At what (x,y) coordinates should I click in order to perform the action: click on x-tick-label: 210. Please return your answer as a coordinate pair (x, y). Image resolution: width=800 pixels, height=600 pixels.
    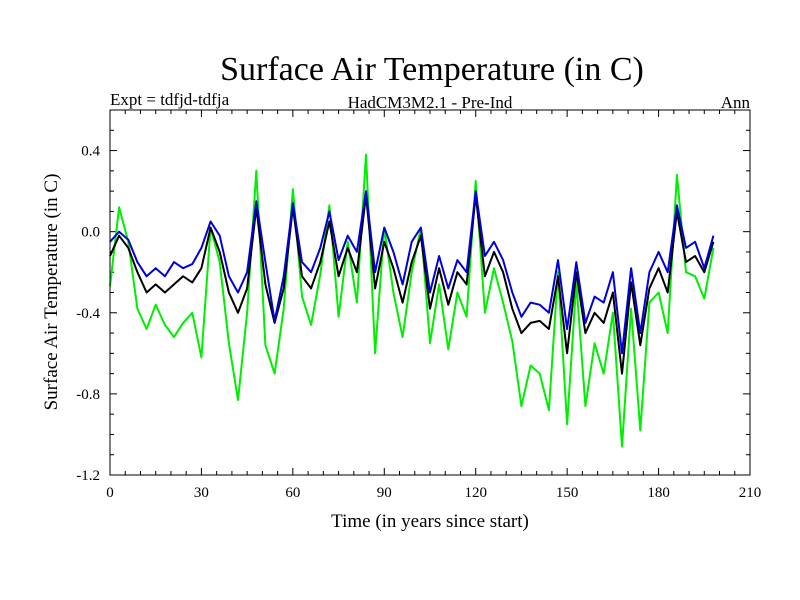
    Looking at the image, I should click on (750, 493).